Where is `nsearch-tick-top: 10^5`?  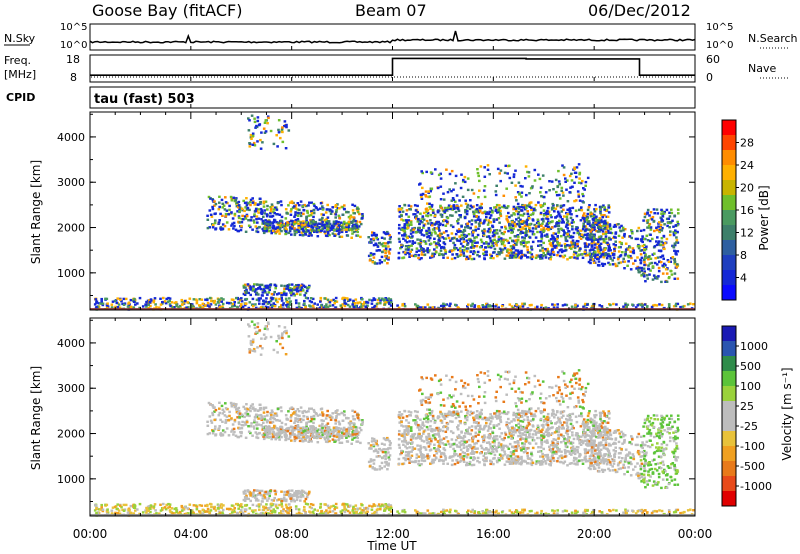 nsearch-tick-top: 10^5 is located at coordinates (719, 27).